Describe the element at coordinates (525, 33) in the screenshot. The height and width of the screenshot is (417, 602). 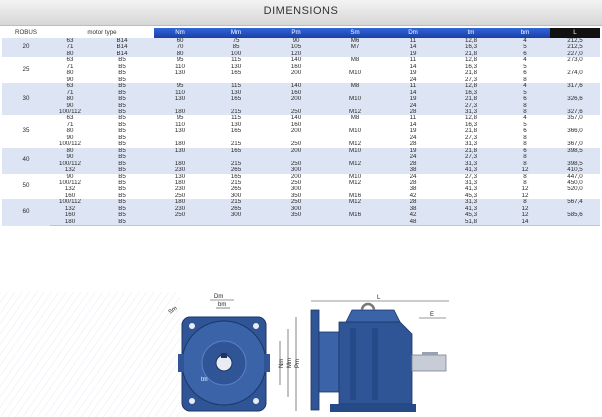
I see `col-bm: bm` at that location.